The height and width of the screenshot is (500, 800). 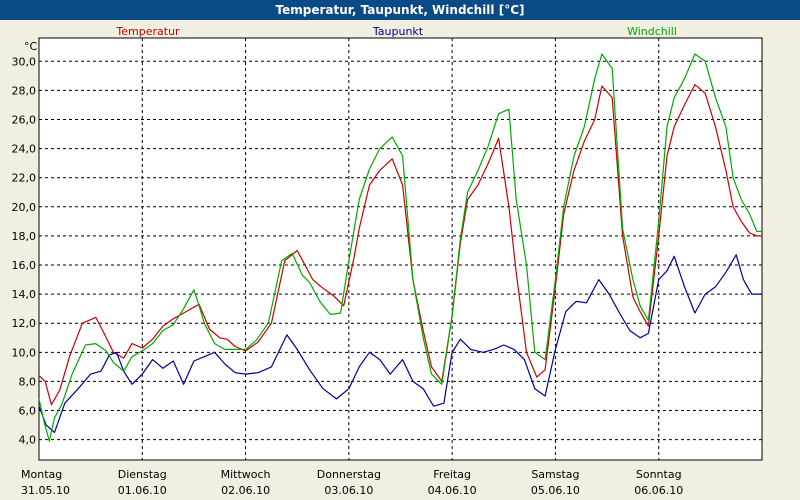 I want to click on x-tick-day: Freitag, so click(x=452, y=474).